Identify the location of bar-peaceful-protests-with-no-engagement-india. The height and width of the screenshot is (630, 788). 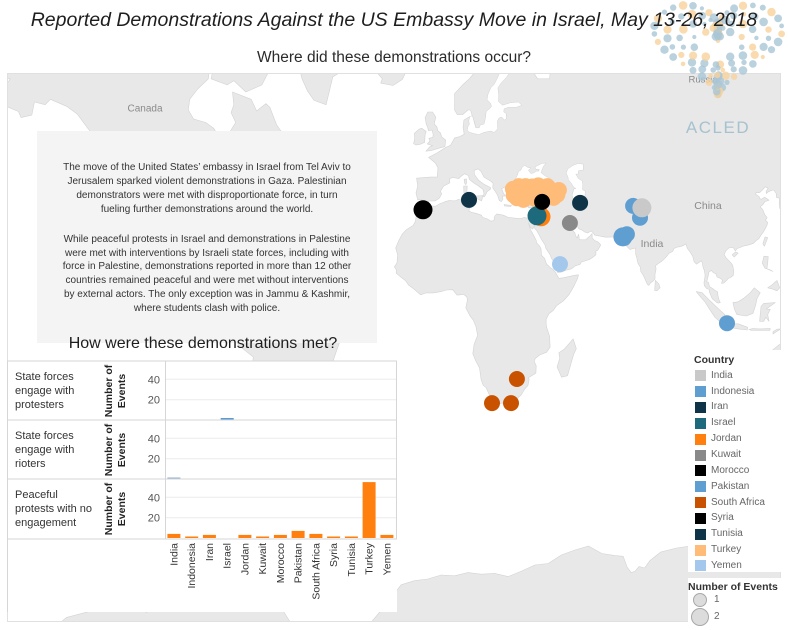
(174, 535).